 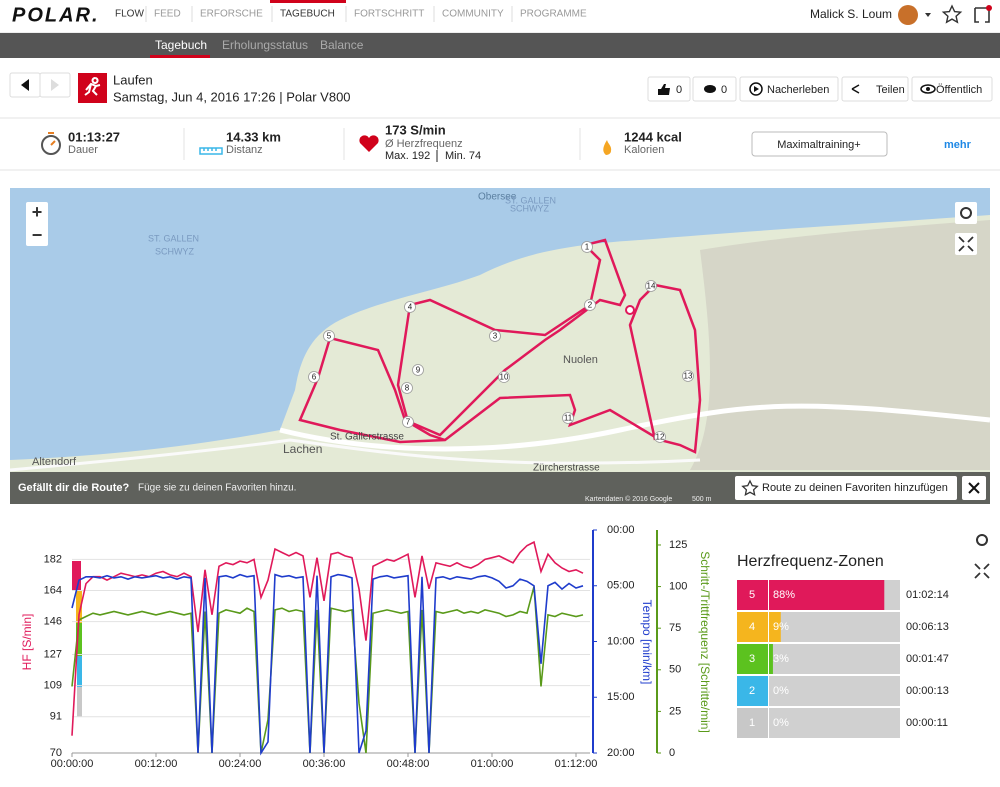 I want to click on locate-button, so click(x=966, y=213).